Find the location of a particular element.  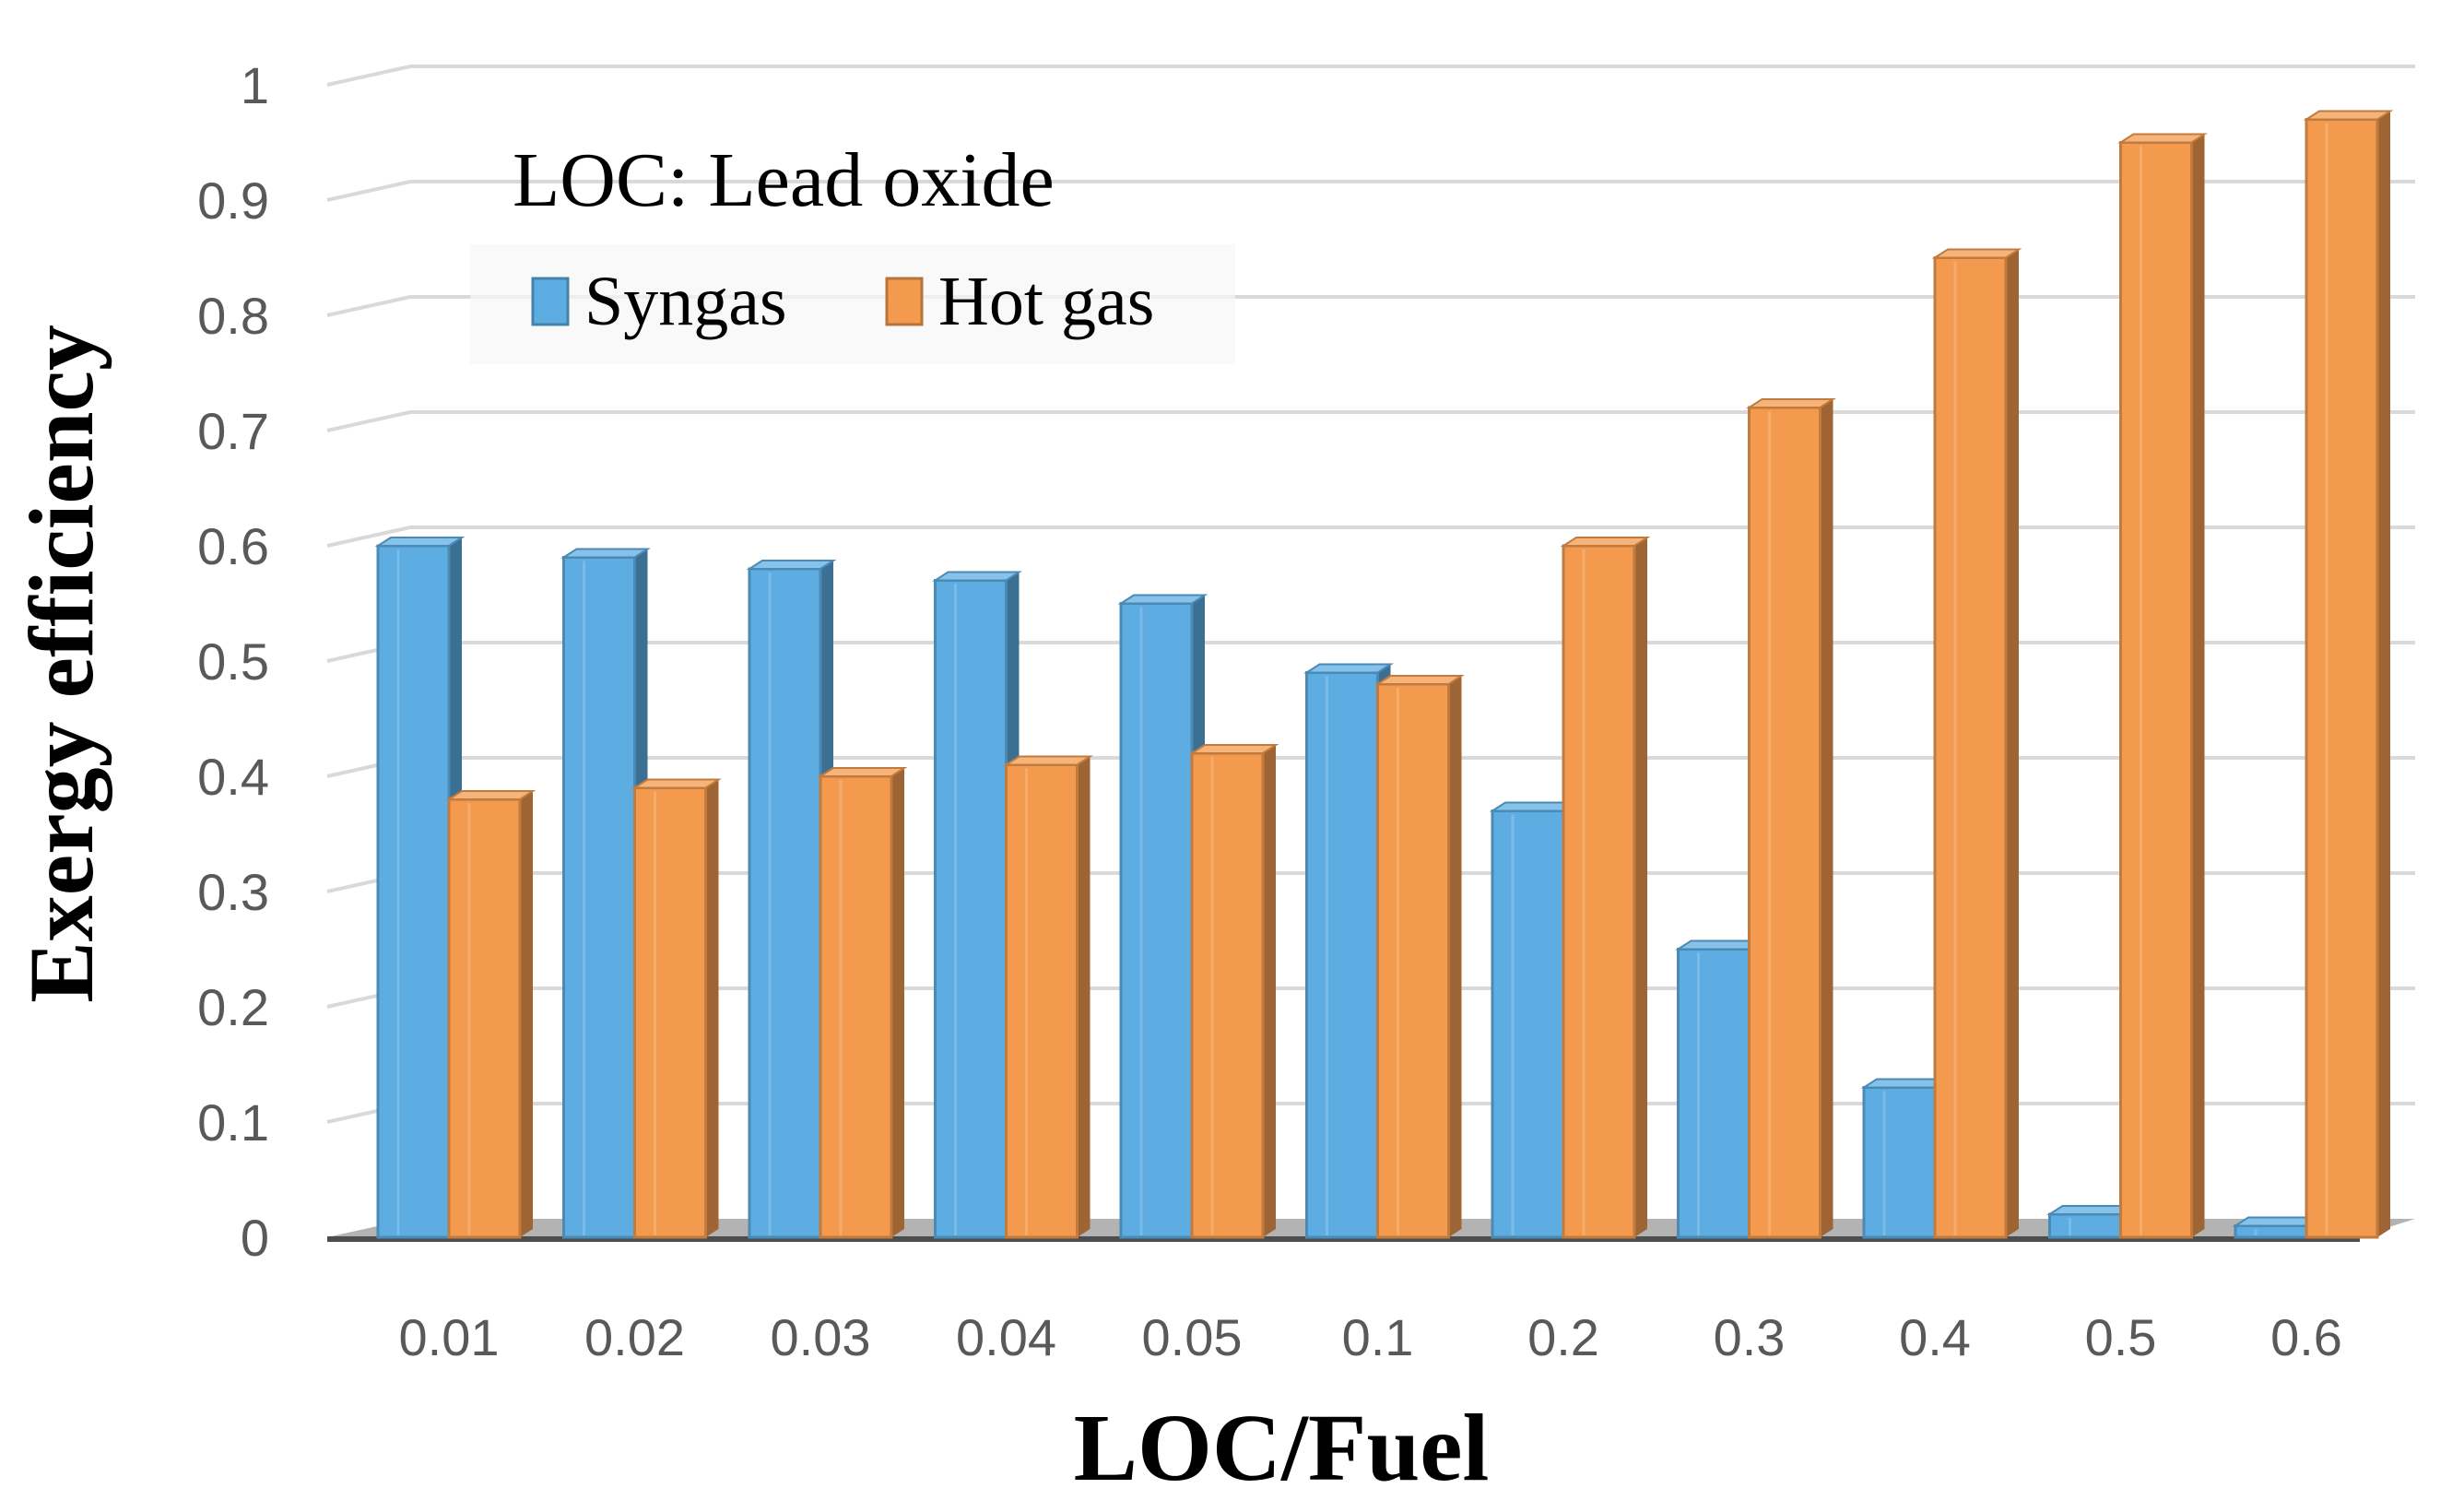

legend-swatch-syngas is located at coordinates (550, 301).